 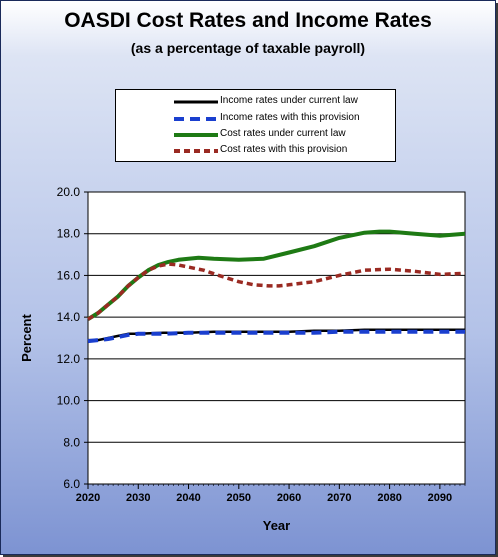 What do you see at coordinates (196, 135) in the screenshot?
I see `legend-swatch-cost-current` at bounding box center [196, 135].